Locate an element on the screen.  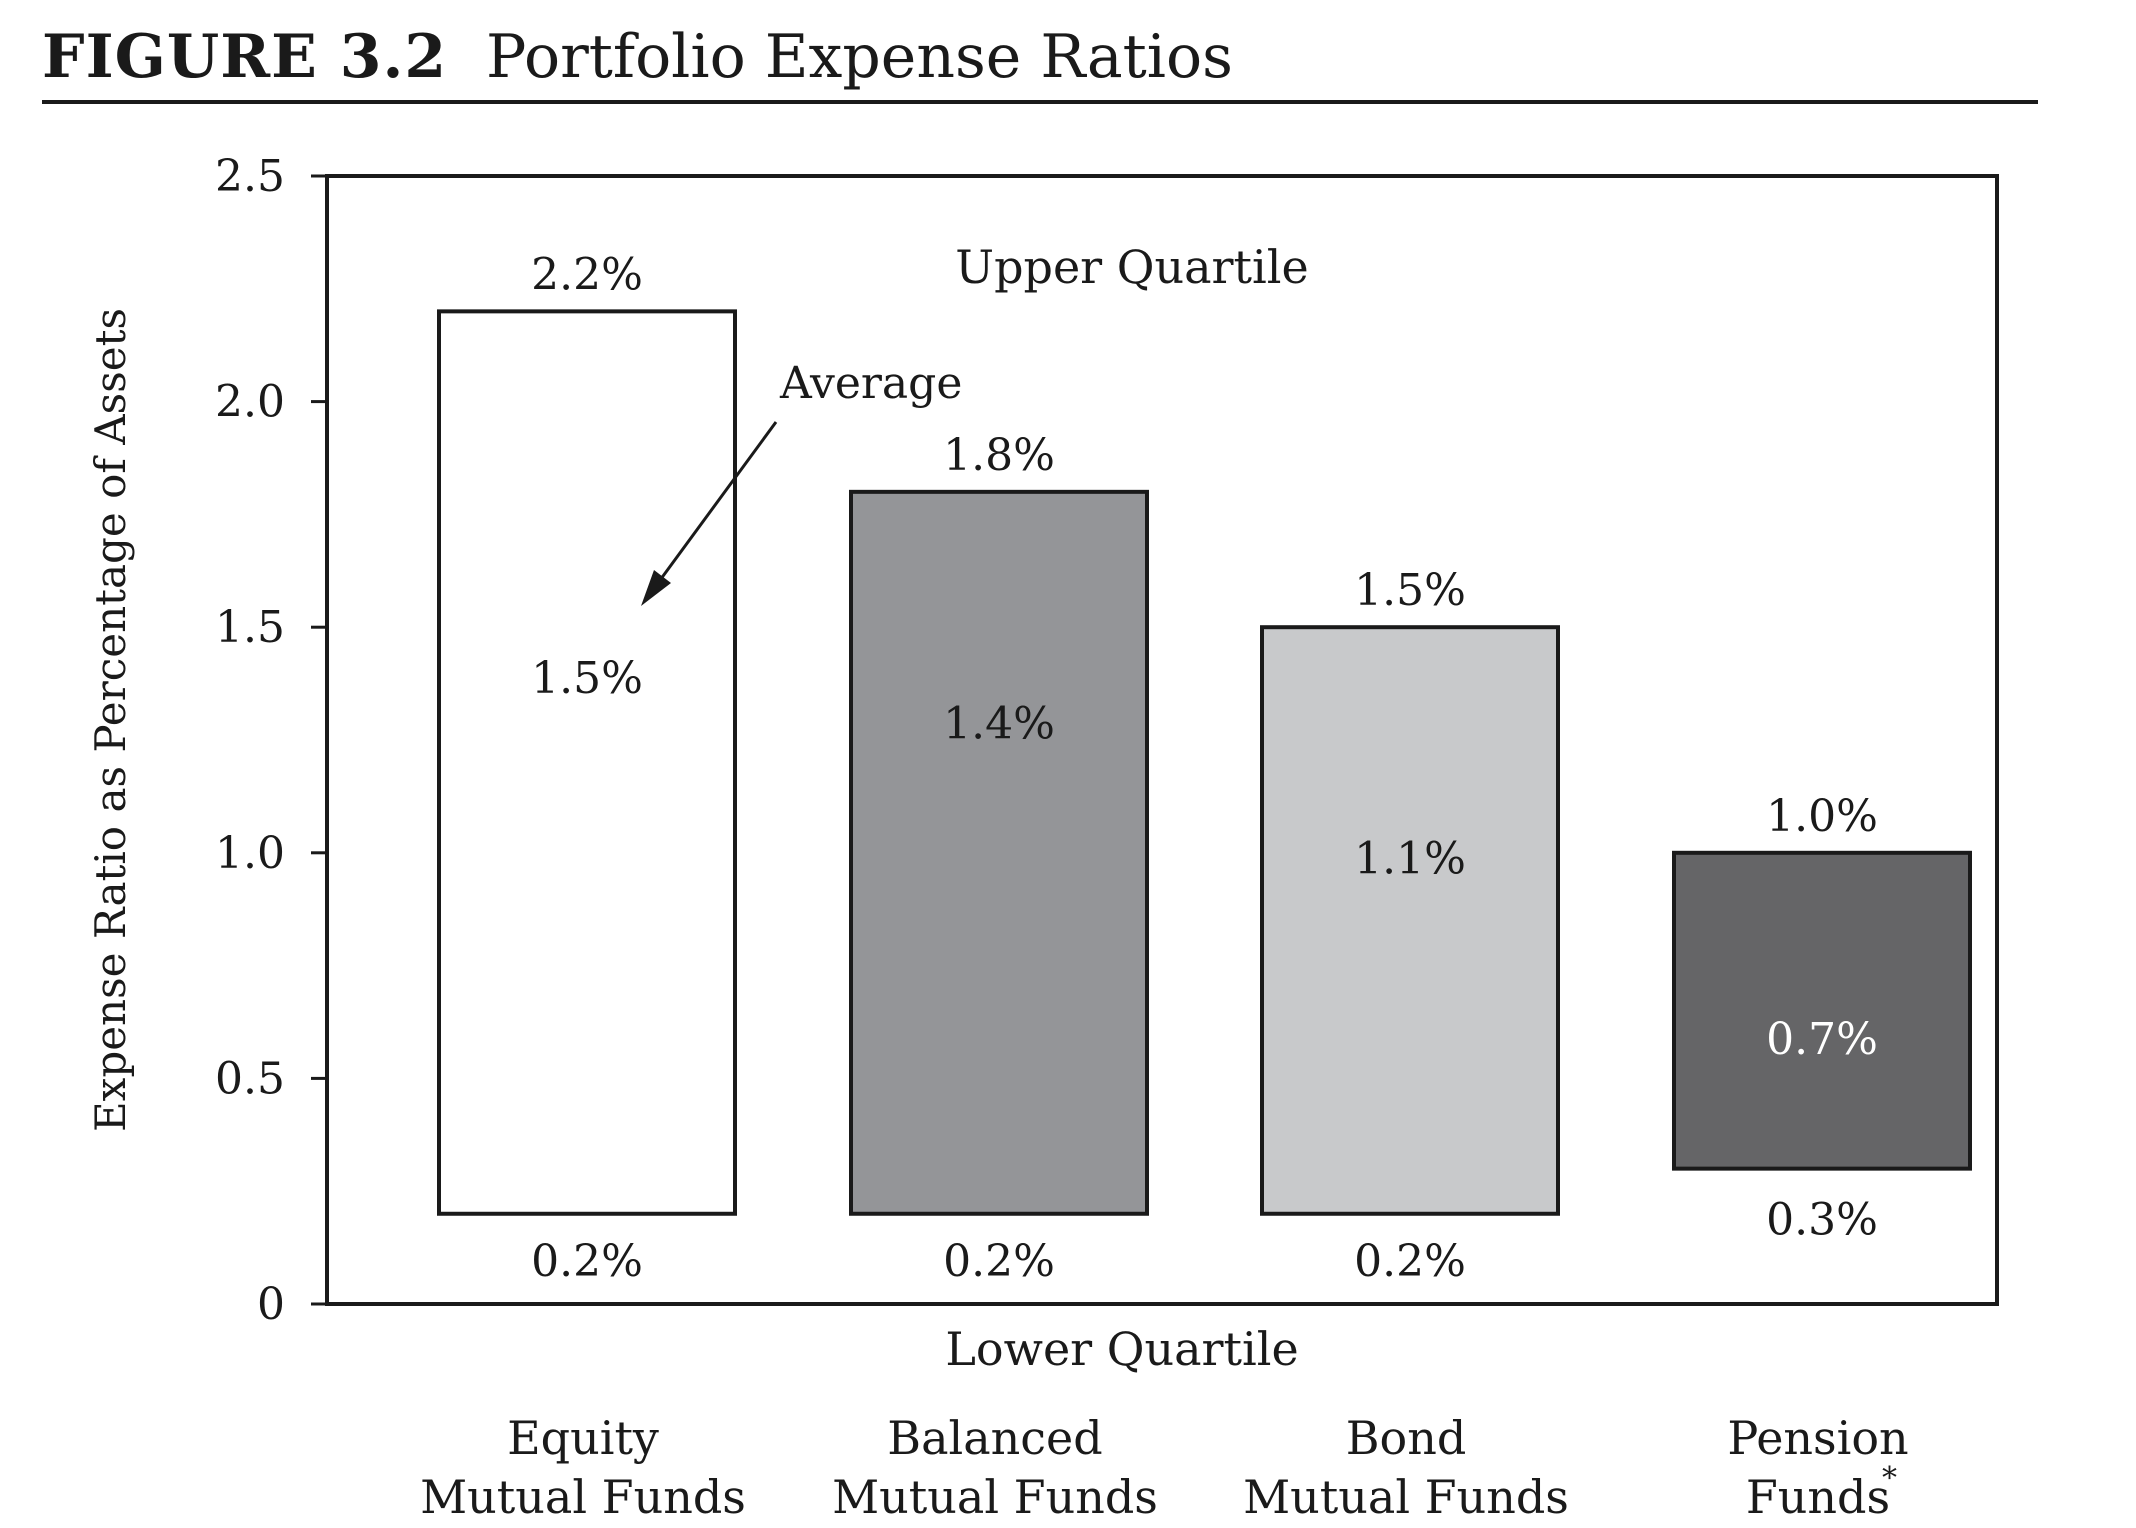
lower-value-label: 0.3% is located at coordinates (1822, 1220).